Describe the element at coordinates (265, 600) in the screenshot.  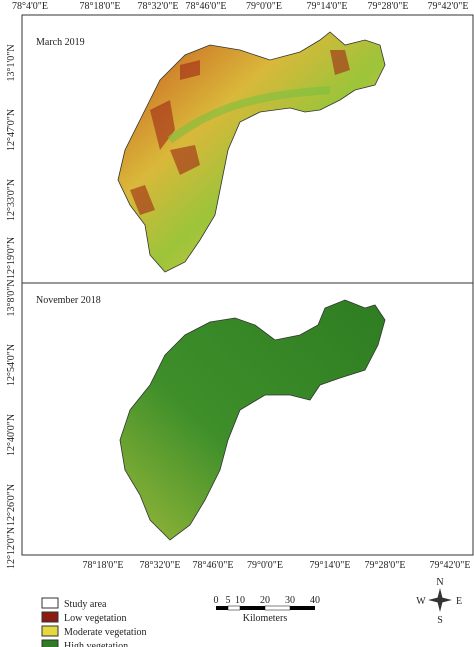
I see `scale-tick: 20` at that location.